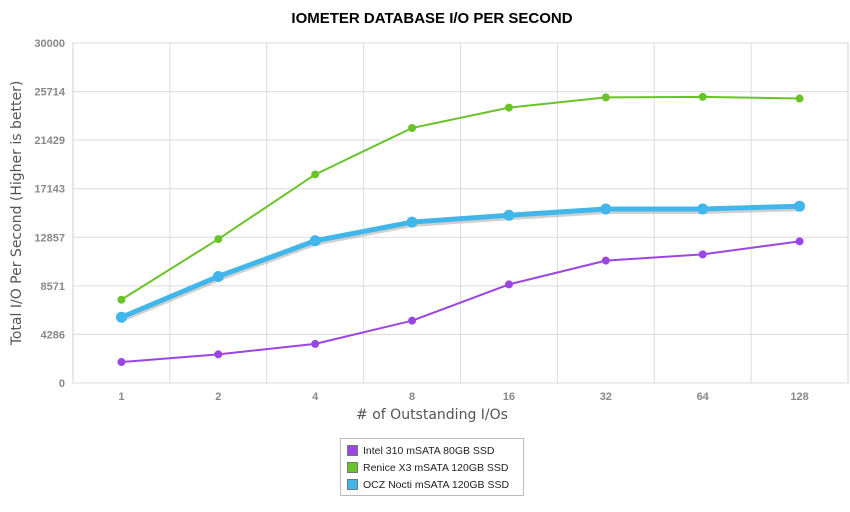  Describe the element at coordinates (436, 467) in the screenshot. I see `legend-label-renice: Renice X3 mSATA 120GB SSD` at that location.